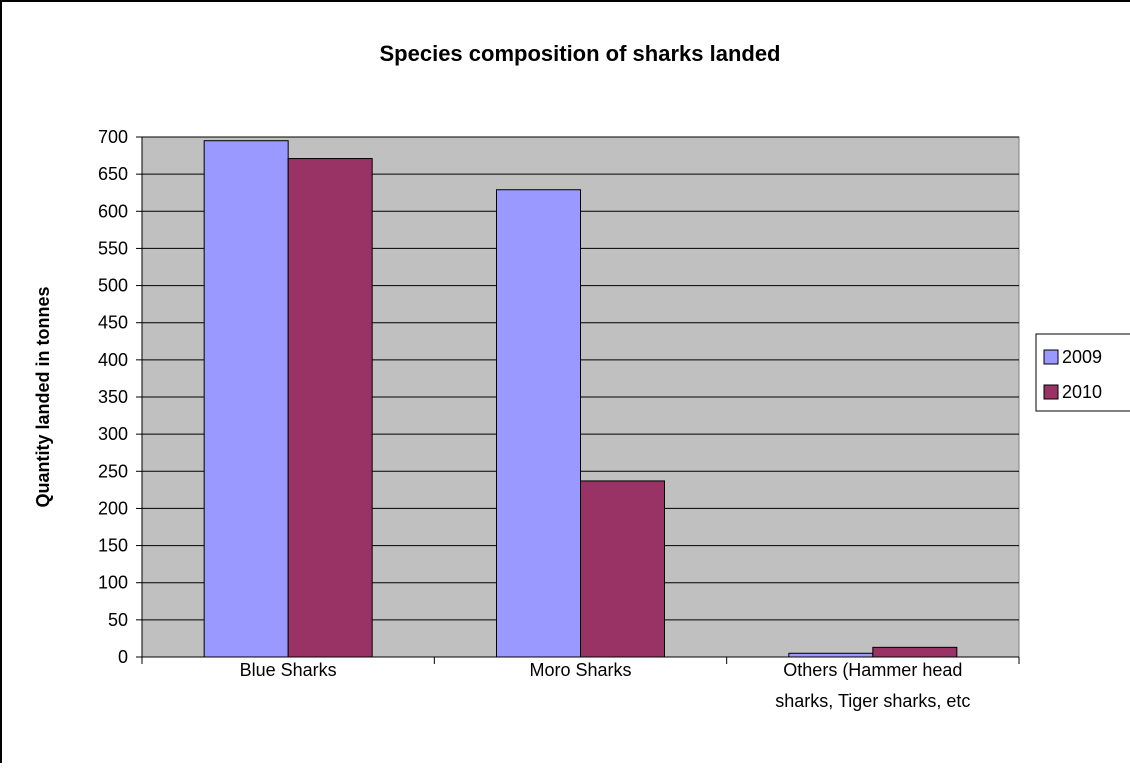 This screenshot has height=768, width=1130. What do you see at coordinates (1082, 357) in the screenshot?
I see `legend-label-2009: 2009` at bounding box center [1082, 357].